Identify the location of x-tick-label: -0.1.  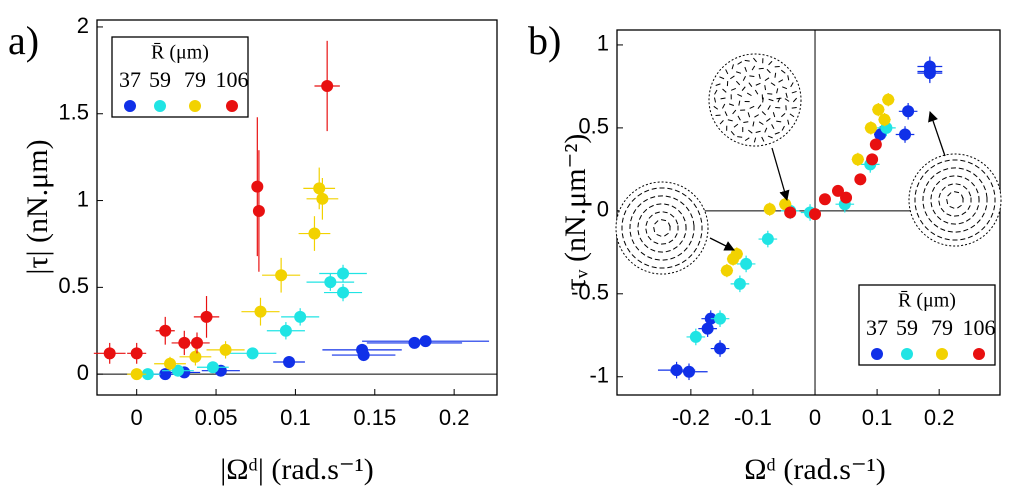
(753, 417).